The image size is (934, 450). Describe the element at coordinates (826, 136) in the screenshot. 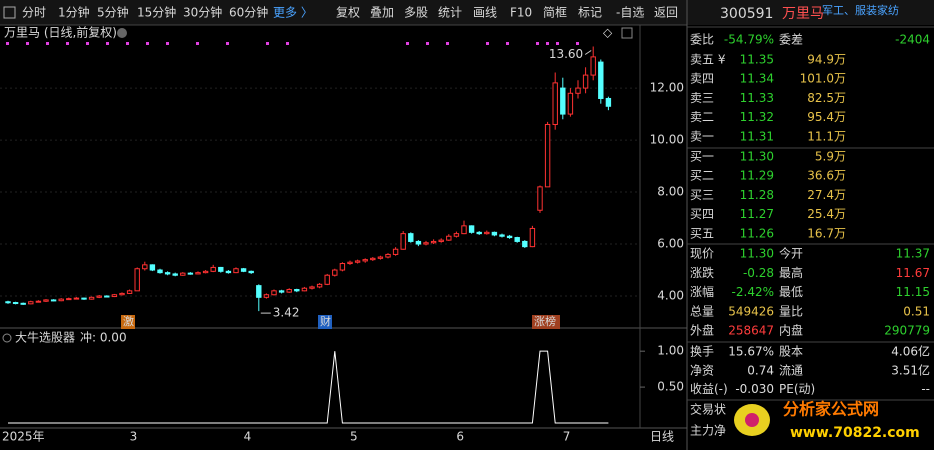

I see `book-volume: 11.1万` at that location.